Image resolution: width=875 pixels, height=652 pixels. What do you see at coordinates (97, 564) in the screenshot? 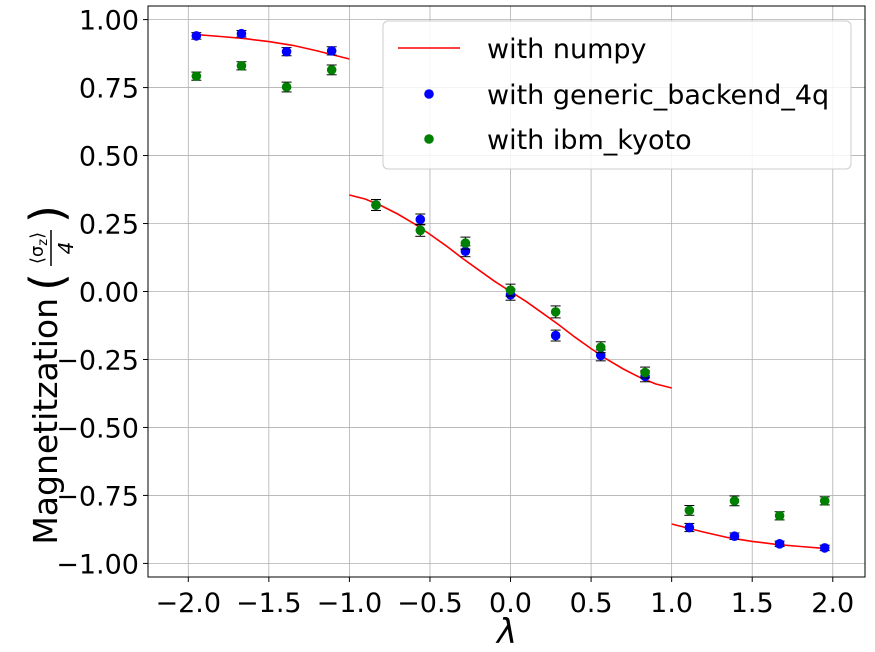
I see `y-tick-label: −1.00` at bounding box center [97, 564].